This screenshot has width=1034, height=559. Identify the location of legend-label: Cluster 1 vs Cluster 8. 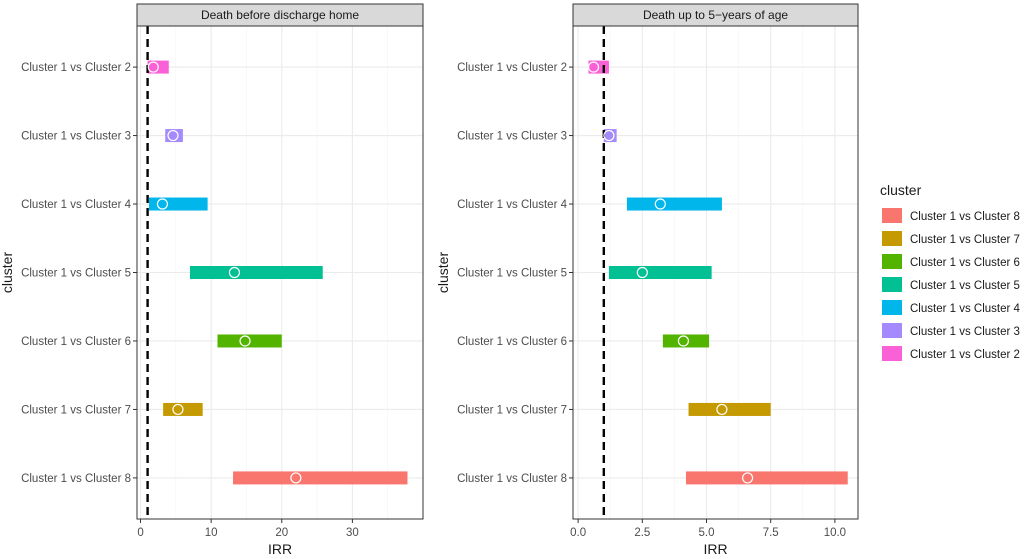
(965, 217).